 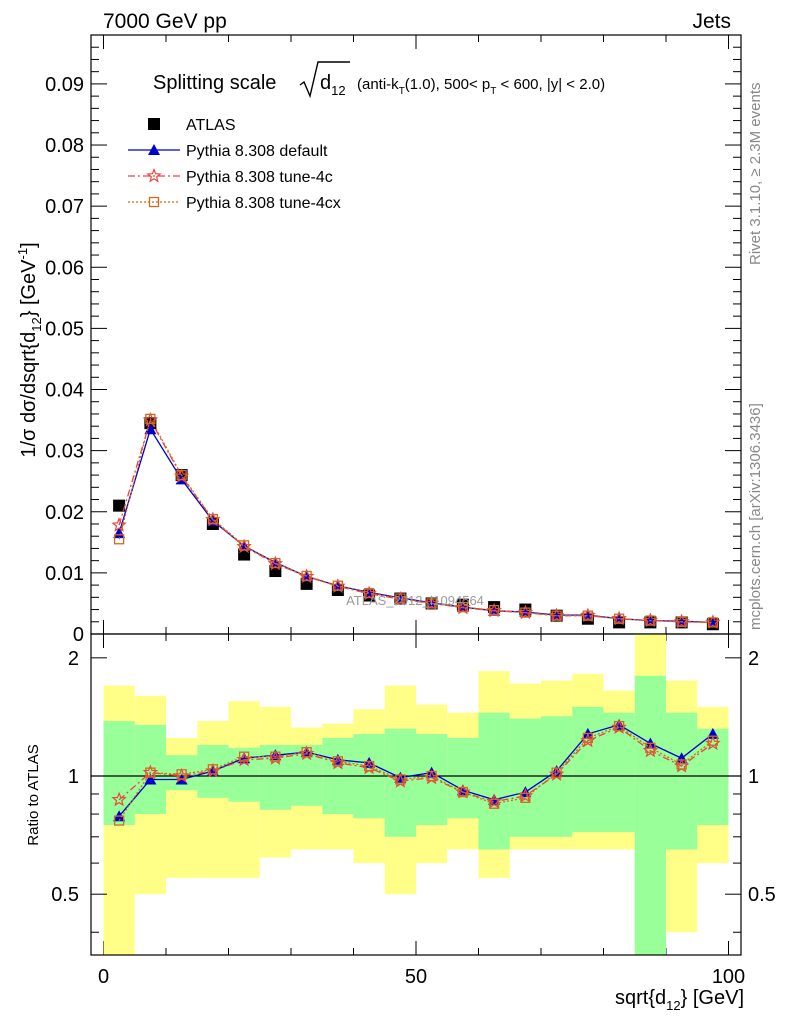 I want to click on ratio-series-line, so click(x=416, y=773).